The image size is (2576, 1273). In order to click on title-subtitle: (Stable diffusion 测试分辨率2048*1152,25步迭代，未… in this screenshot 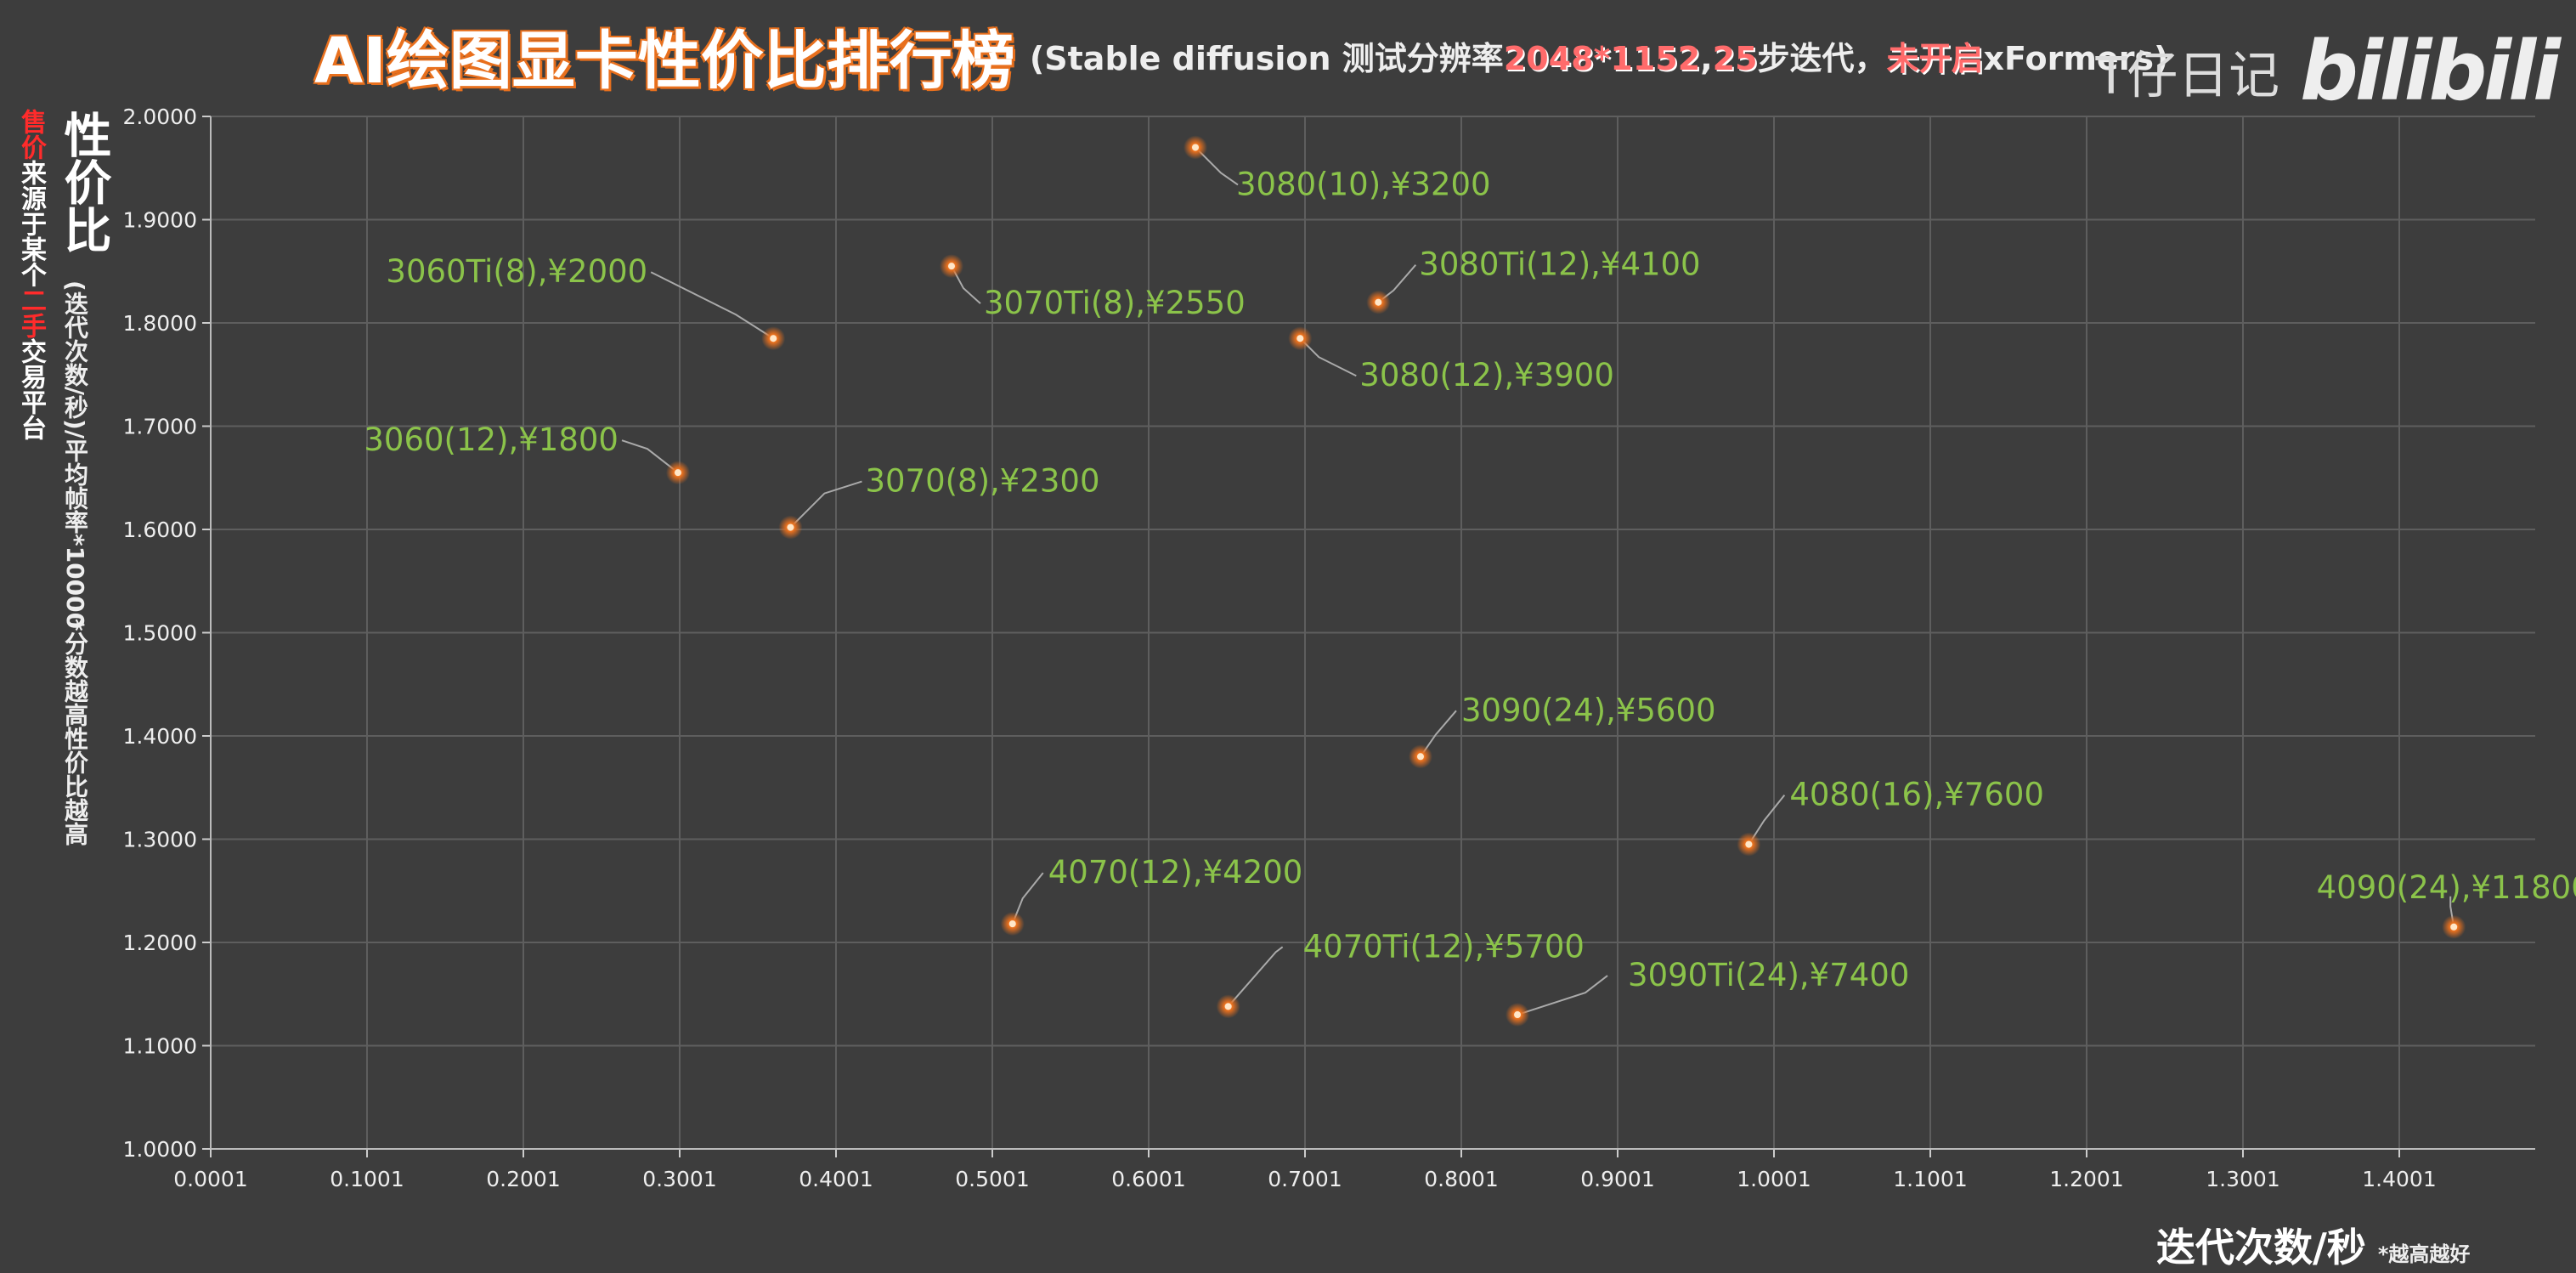, I will do `click(1599, 58)`.